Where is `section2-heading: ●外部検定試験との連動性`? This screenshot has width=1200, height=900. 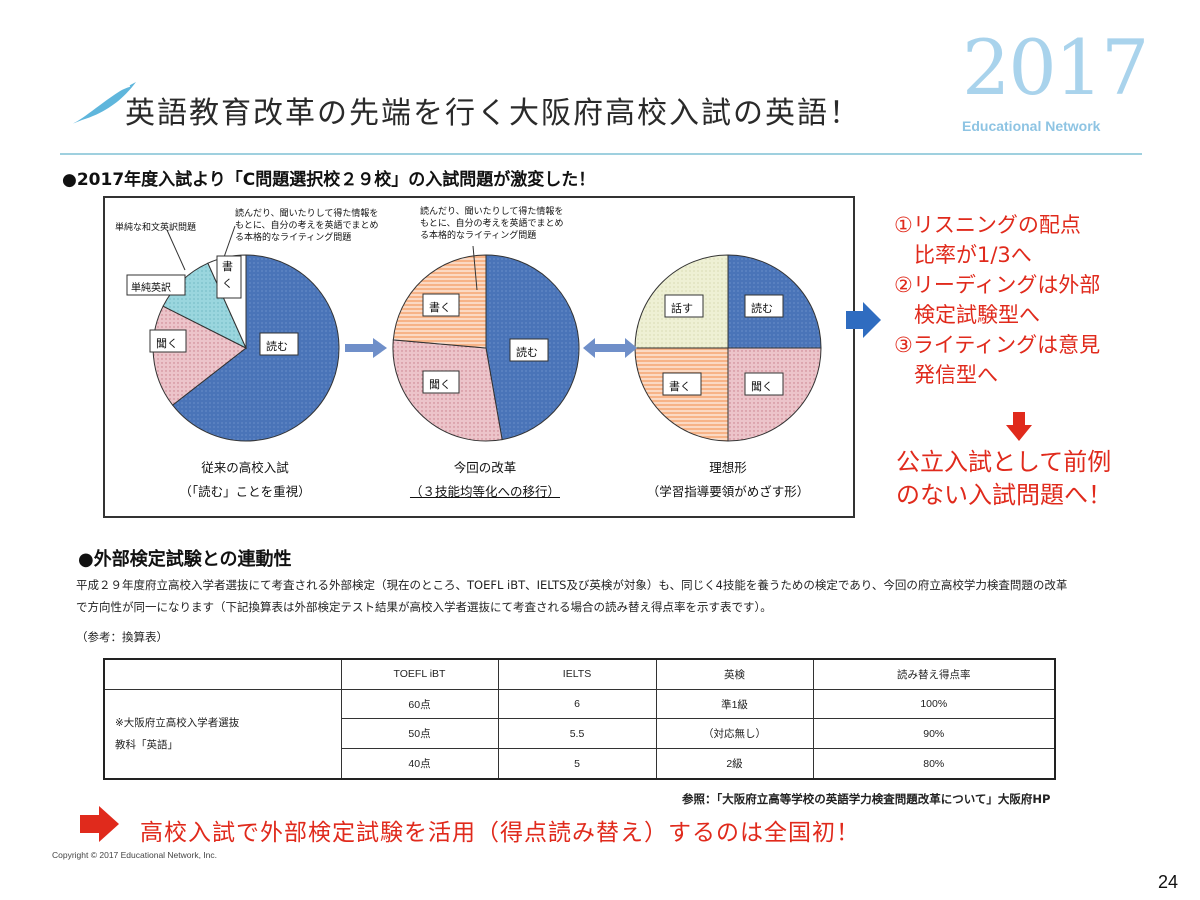
section2-heading: ●外部検定試験との連動性 is located at coordinates (185, 559).